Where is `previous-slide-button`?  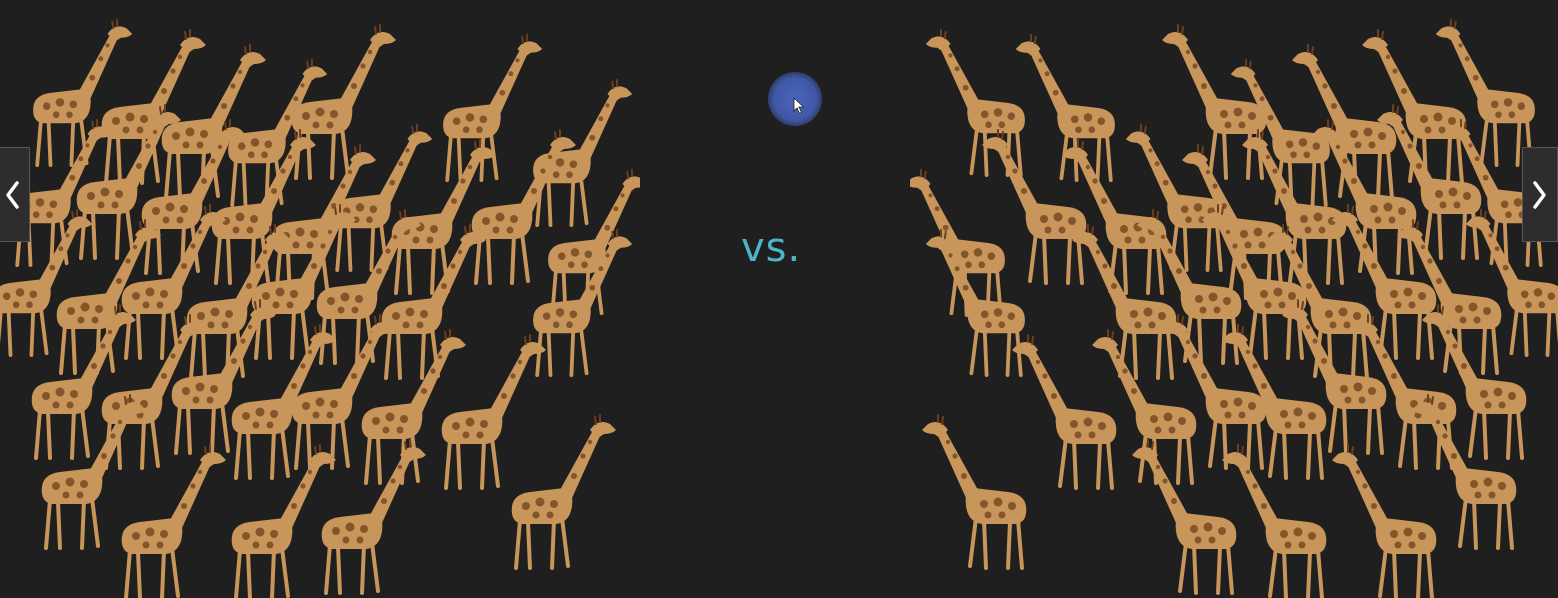
previous-slide-button is located at coordinates (15, 194).